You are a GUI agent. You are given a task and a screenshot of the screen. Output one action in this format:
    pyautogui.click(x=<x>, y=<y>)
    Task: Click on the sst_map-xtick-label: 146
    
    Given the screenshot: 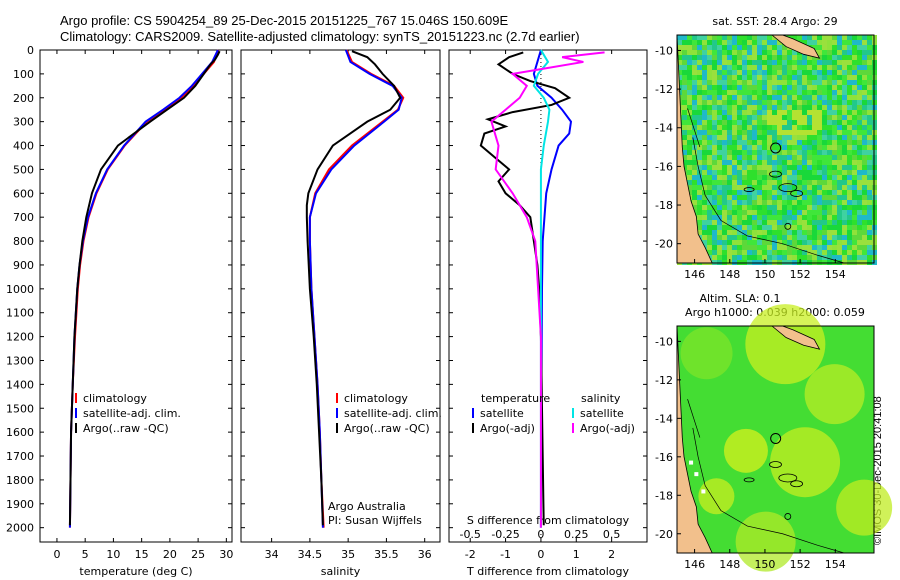 What is the action you would take?
    pyautogui.click(x=694, y=274)
    